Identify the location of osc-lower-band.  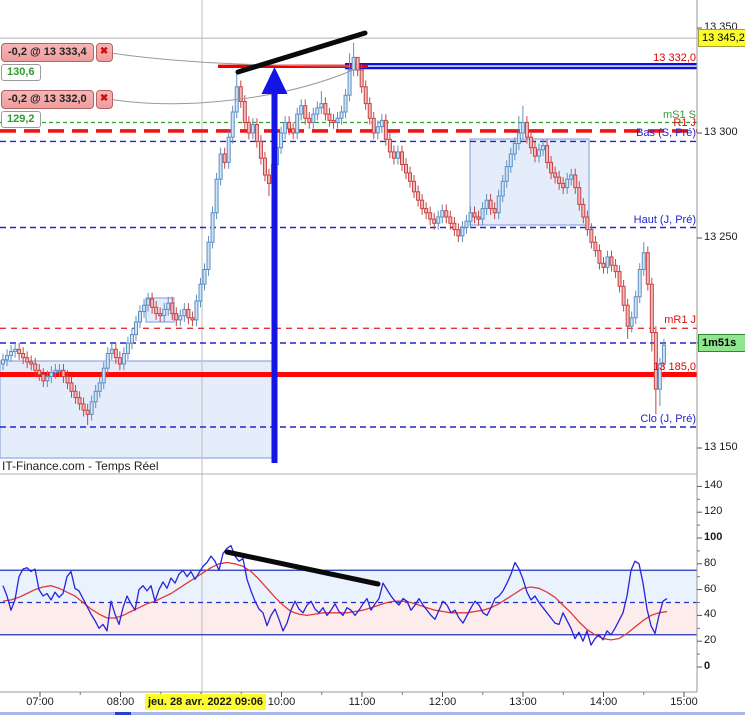
(348, 618).